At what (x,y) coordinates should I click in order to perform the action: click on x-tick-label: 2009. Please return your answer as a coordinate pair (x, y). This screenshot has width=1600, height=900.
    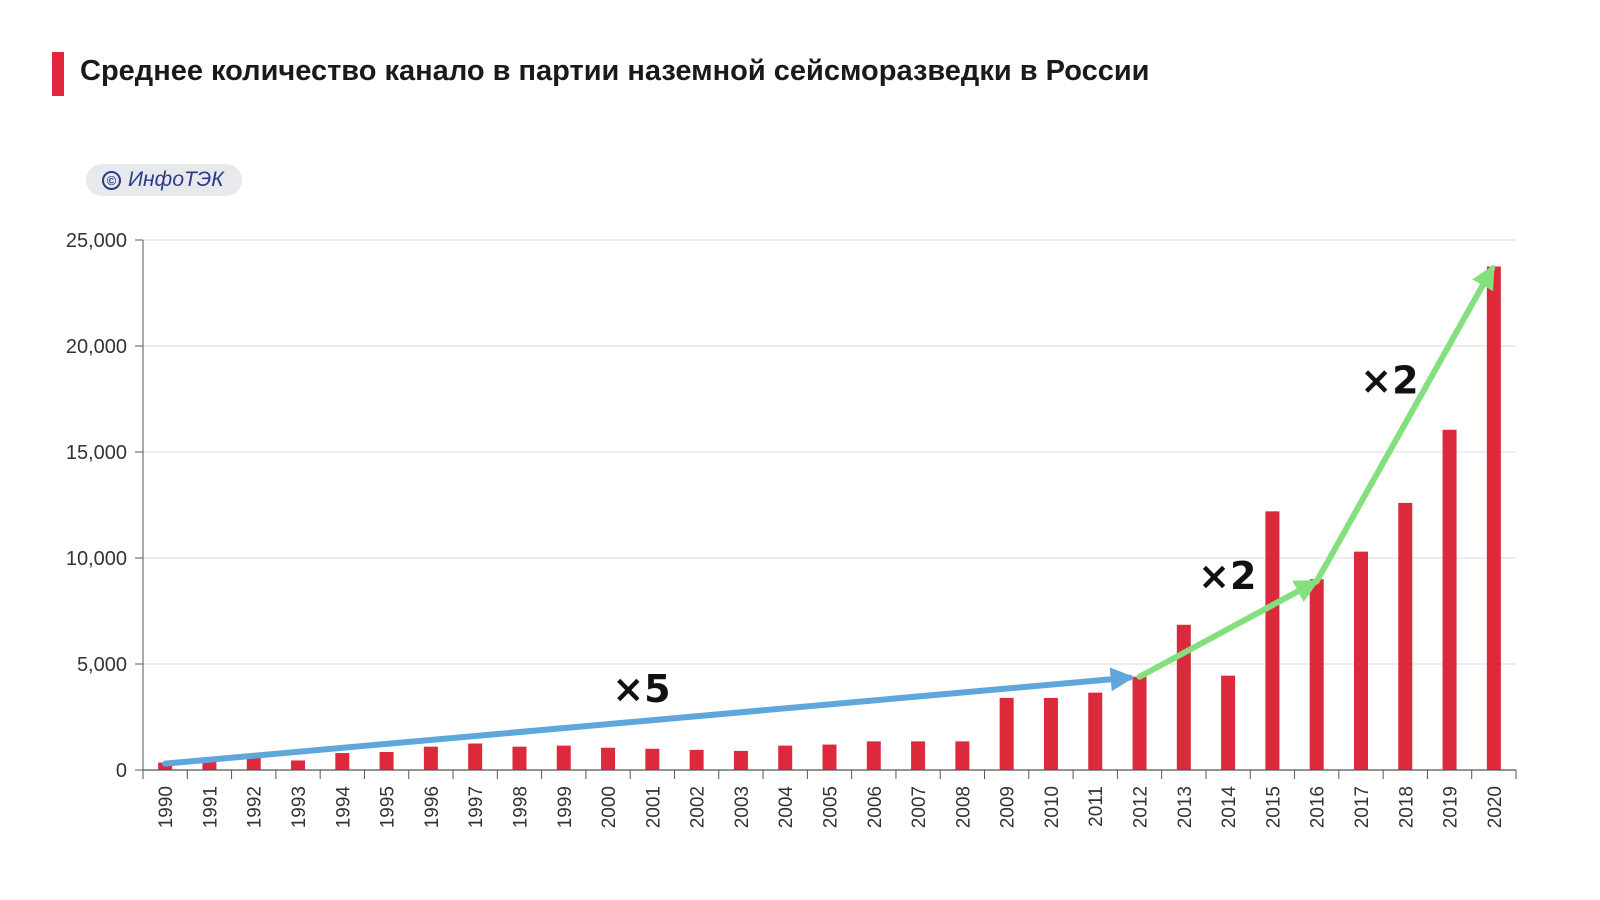
    Looking at the image, I should click on (1008, 807).